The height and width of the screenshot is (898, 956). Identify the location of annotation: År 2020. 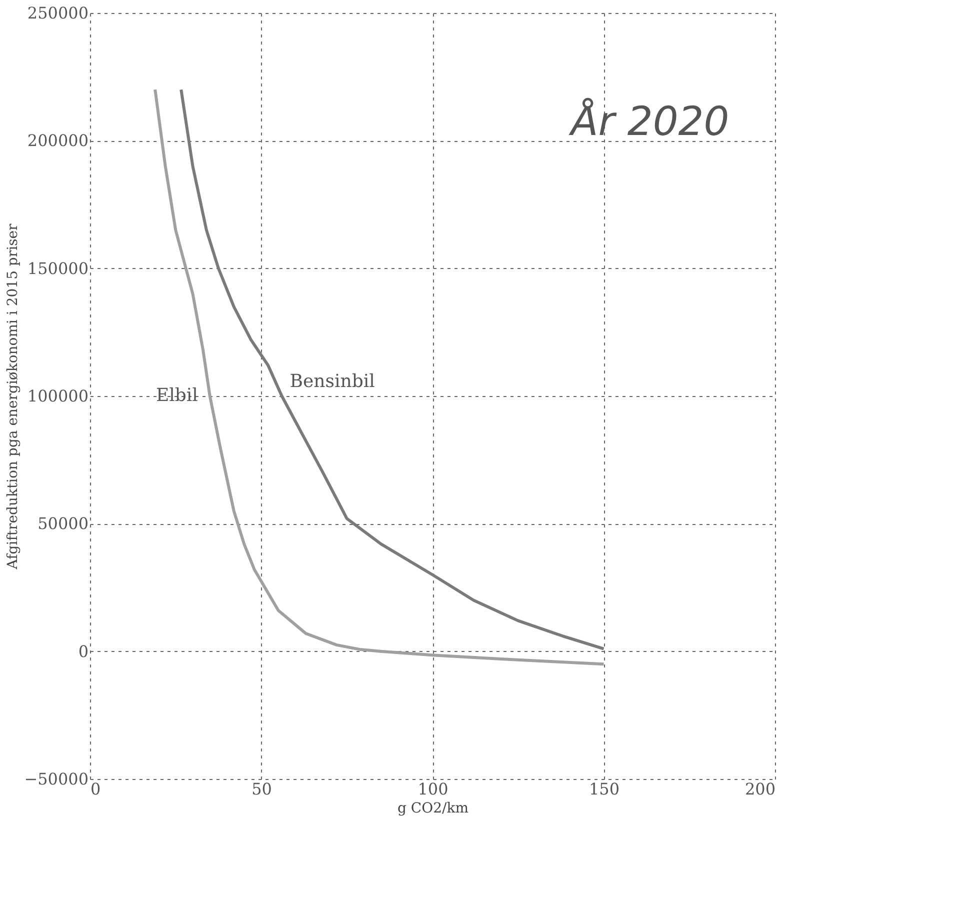
(649, 121).